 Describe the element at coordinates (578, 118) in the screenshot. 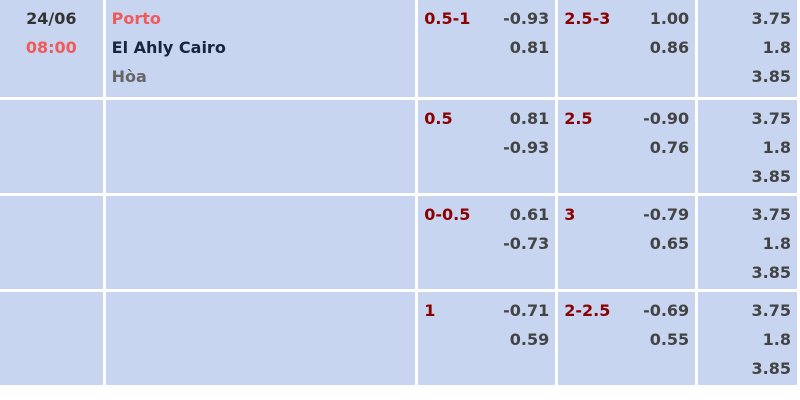

I see `total-line: 2.5` at that location.